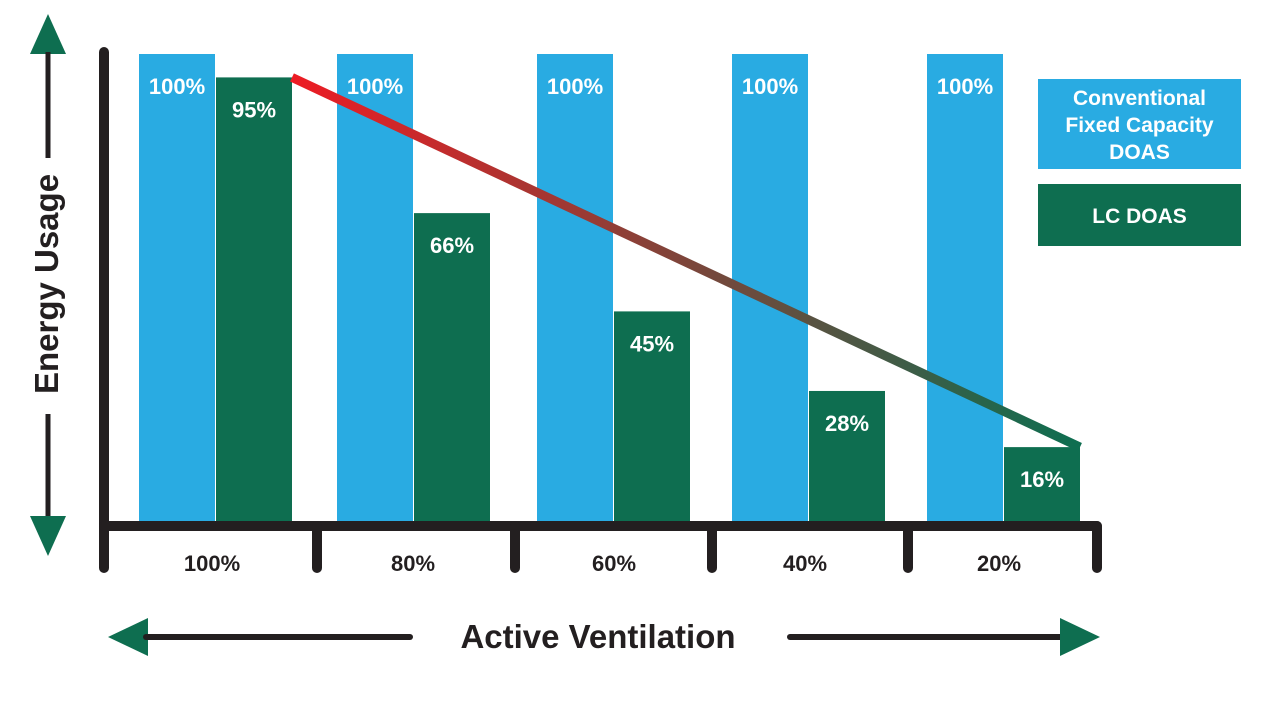  I want to click on y-axis-title: Energy Usage, so click(46, 284).